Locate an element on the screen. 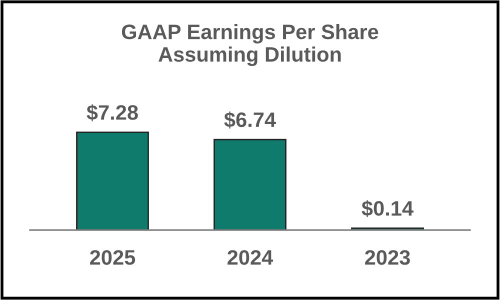 This screenshot has height=300, width=500. x-tick-label: 2025 is located at coordinates (113, 257).